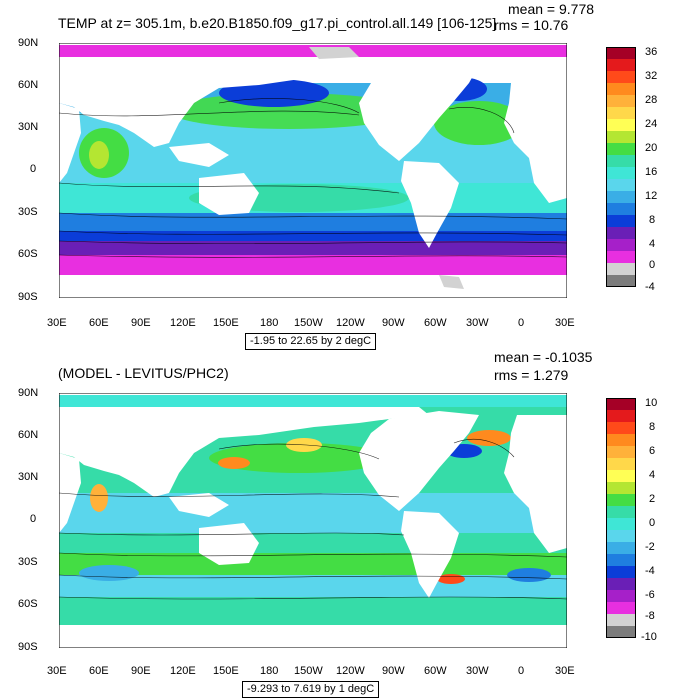 This screenshot has height=700, width=700. What do you see at coordinates (199, 155) in the screenshot?
I see `panel-1-land-maritime-continent` at bounding box center [199, 155].